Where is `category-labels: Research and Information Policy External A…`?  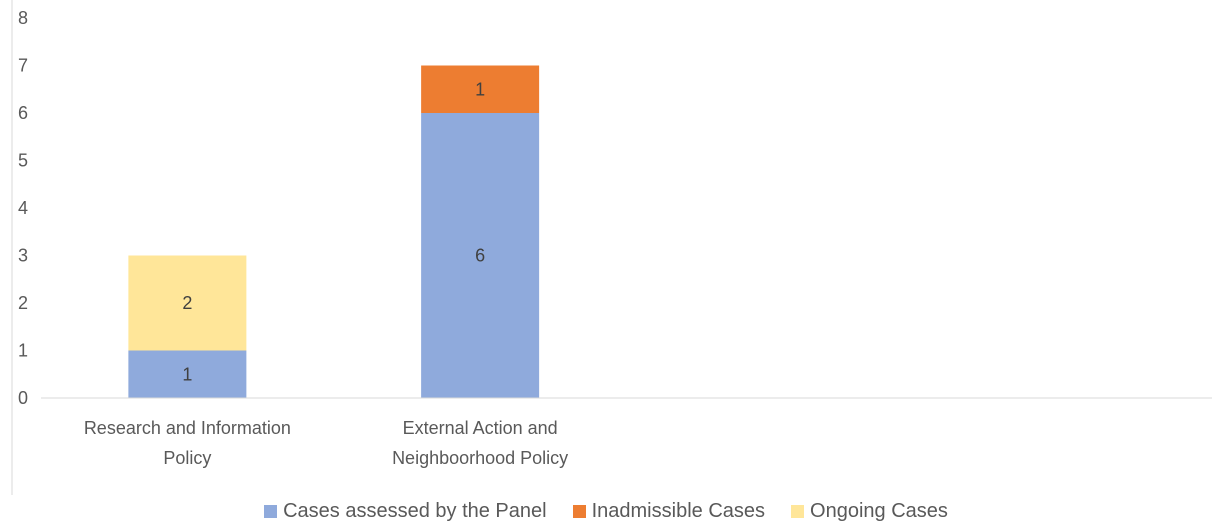 category-labels: Research and Information Policy External A… is located at coordinates (326, 443).